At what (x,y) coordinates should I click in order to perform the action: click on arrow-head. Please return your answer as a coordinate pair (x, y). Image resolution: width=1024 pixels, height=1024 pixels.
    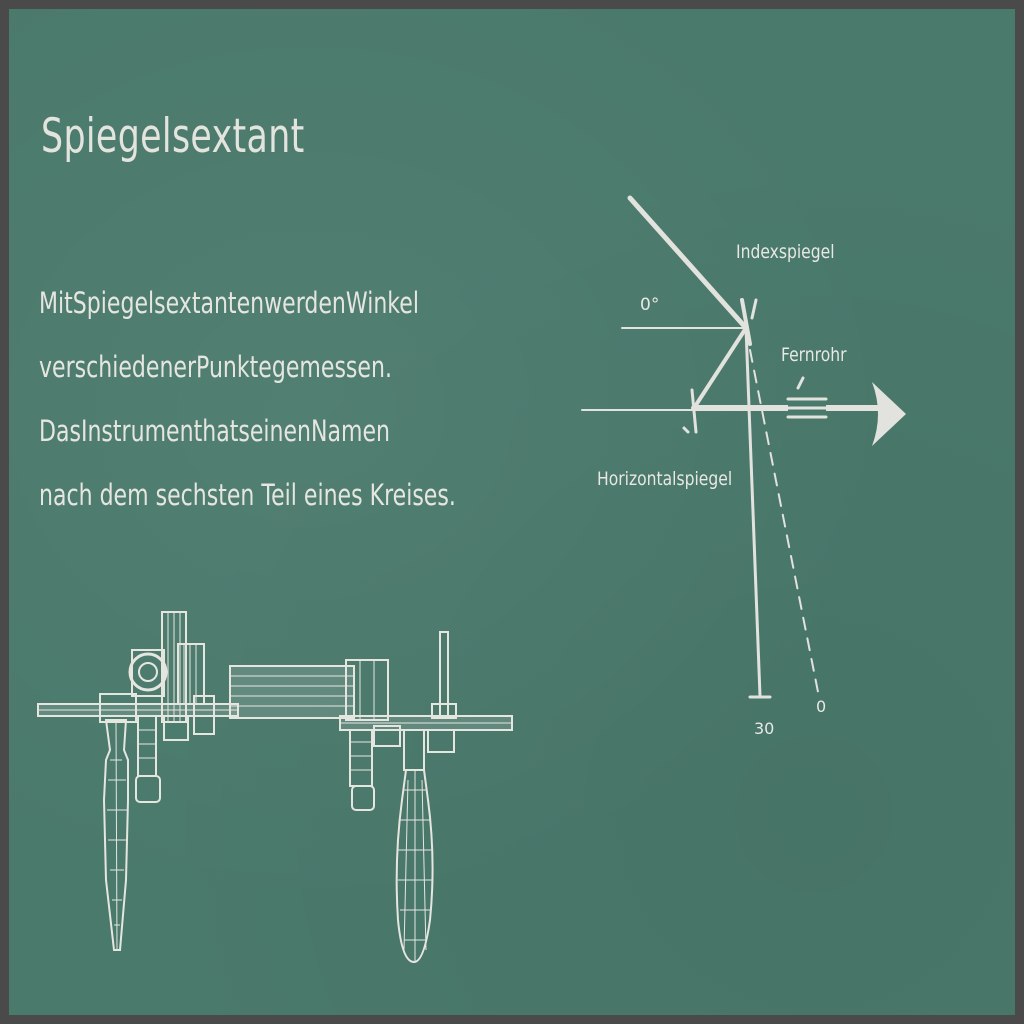
    Looking at the image, I should click on (889, 414).